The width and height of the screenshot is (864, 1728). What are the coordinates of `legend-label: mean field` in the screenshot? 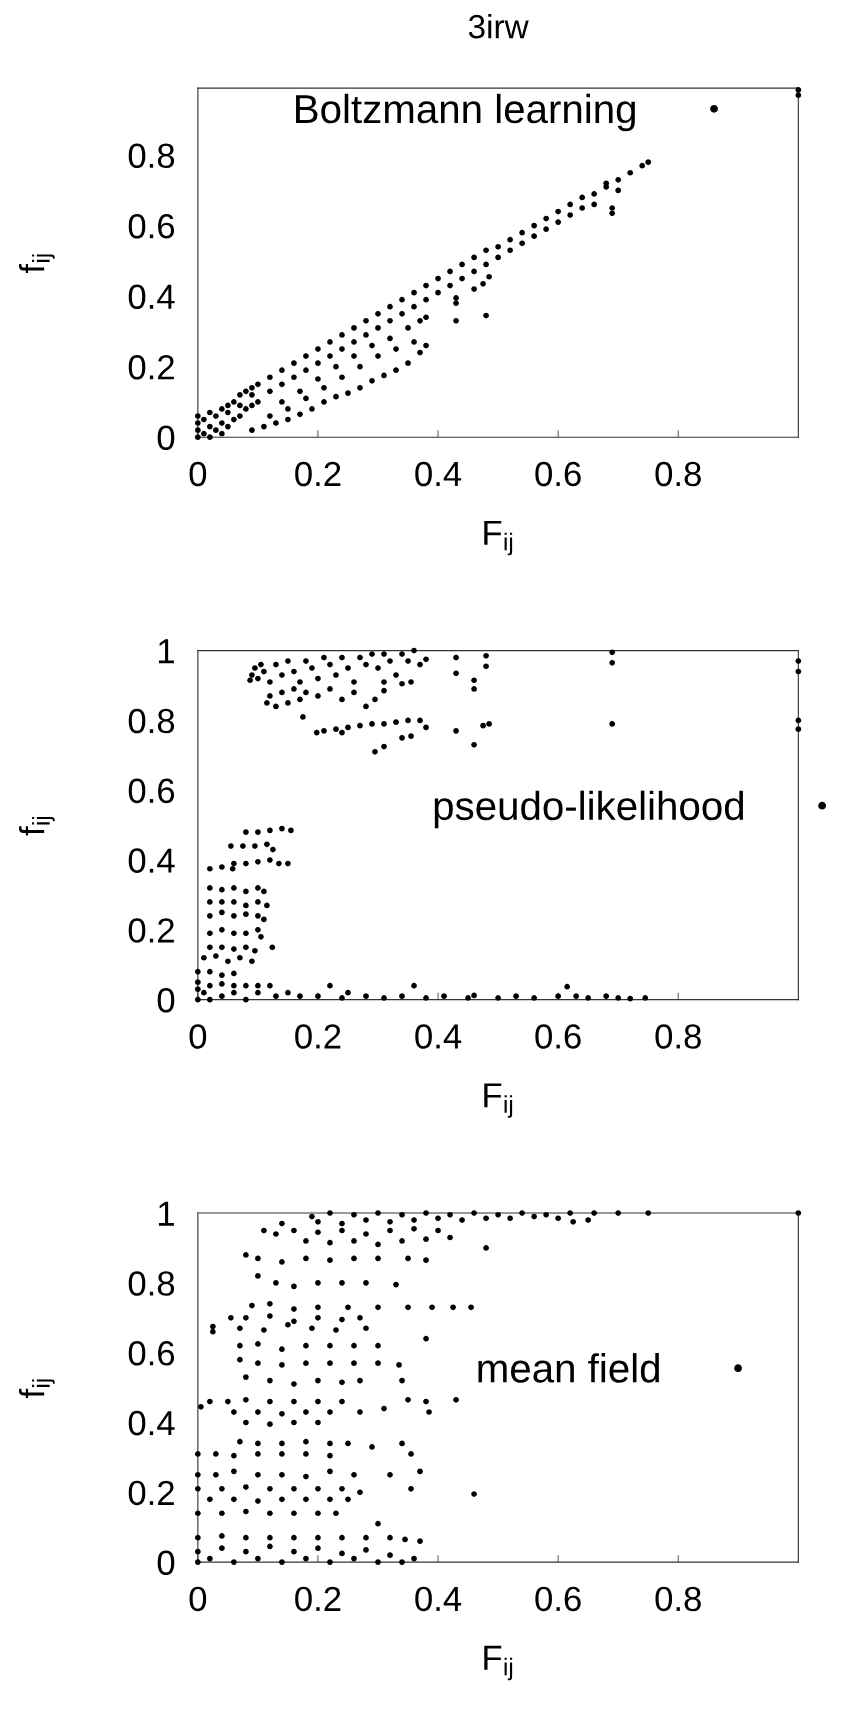 It's located at (568, 1368).